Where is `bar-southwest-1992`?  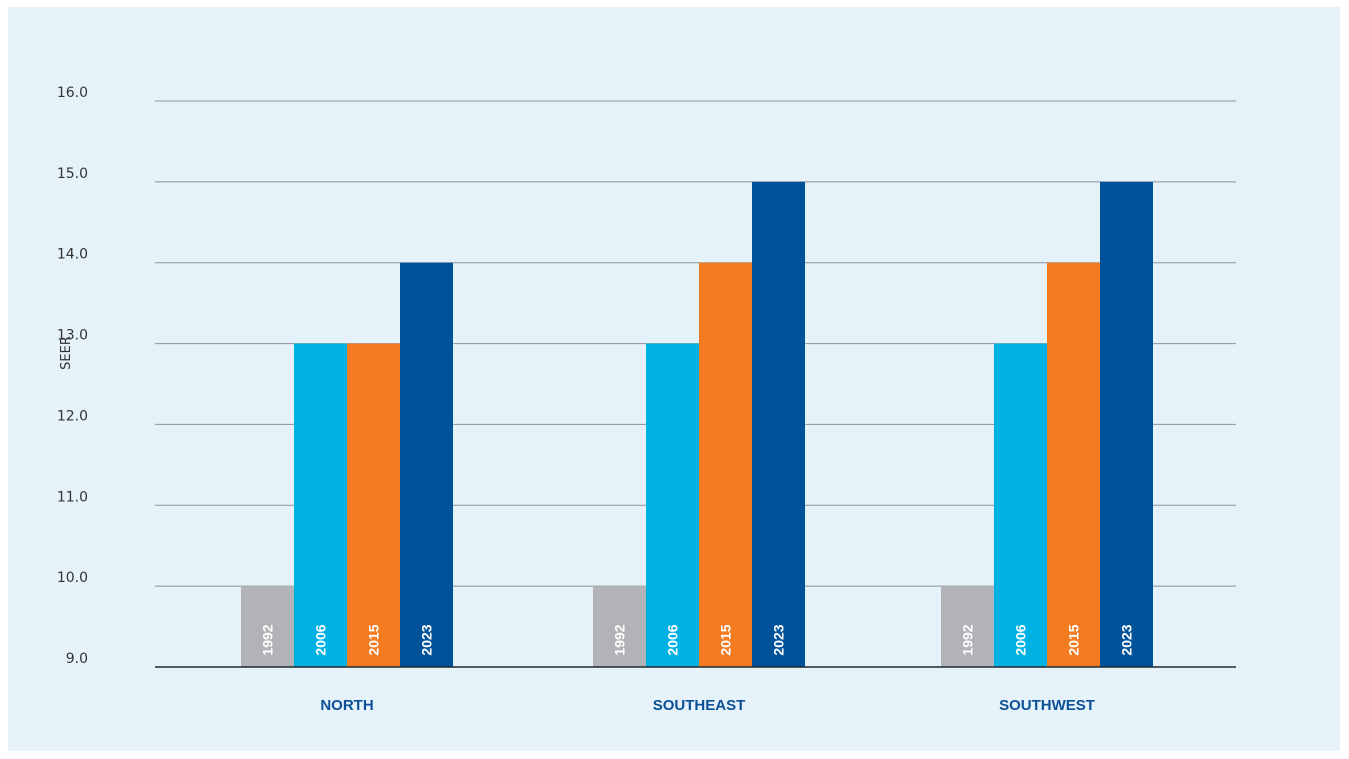
bar-southwest-1992 is located at coordinates (967, 626).